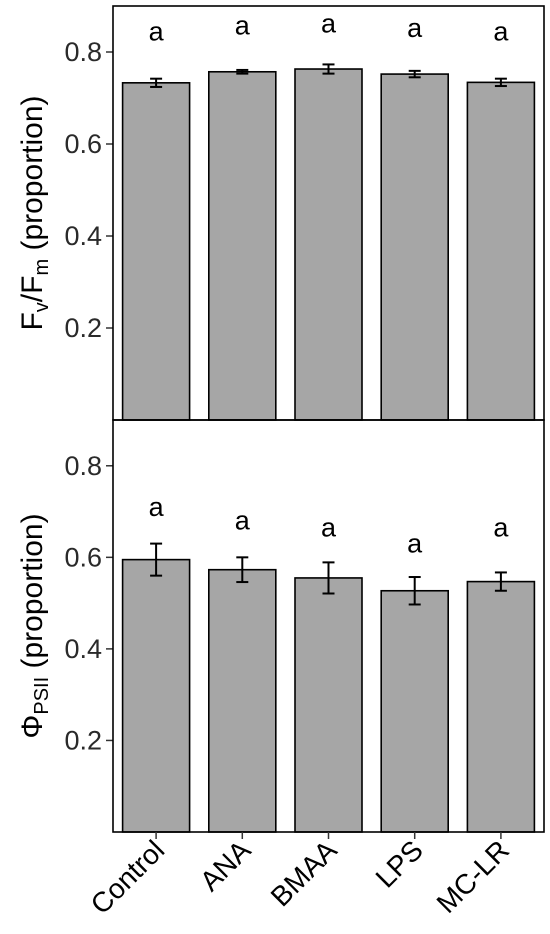  I want to click on y-axis-title: ΦPSII (proportion), so click(34, 625).